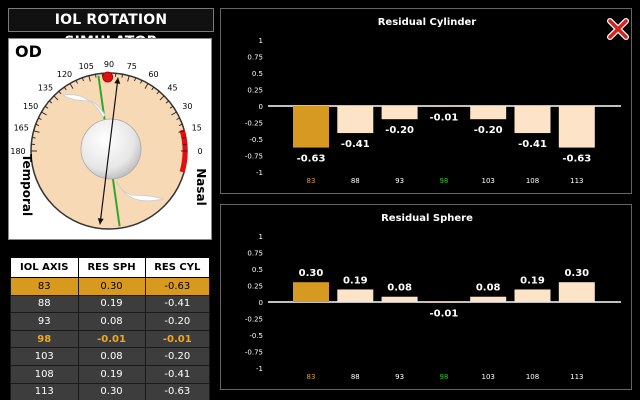 Image resolution: width=640 pixels, height=400 pixels. I want to click on cell-res-sph: 0.30, so click(111, 286).